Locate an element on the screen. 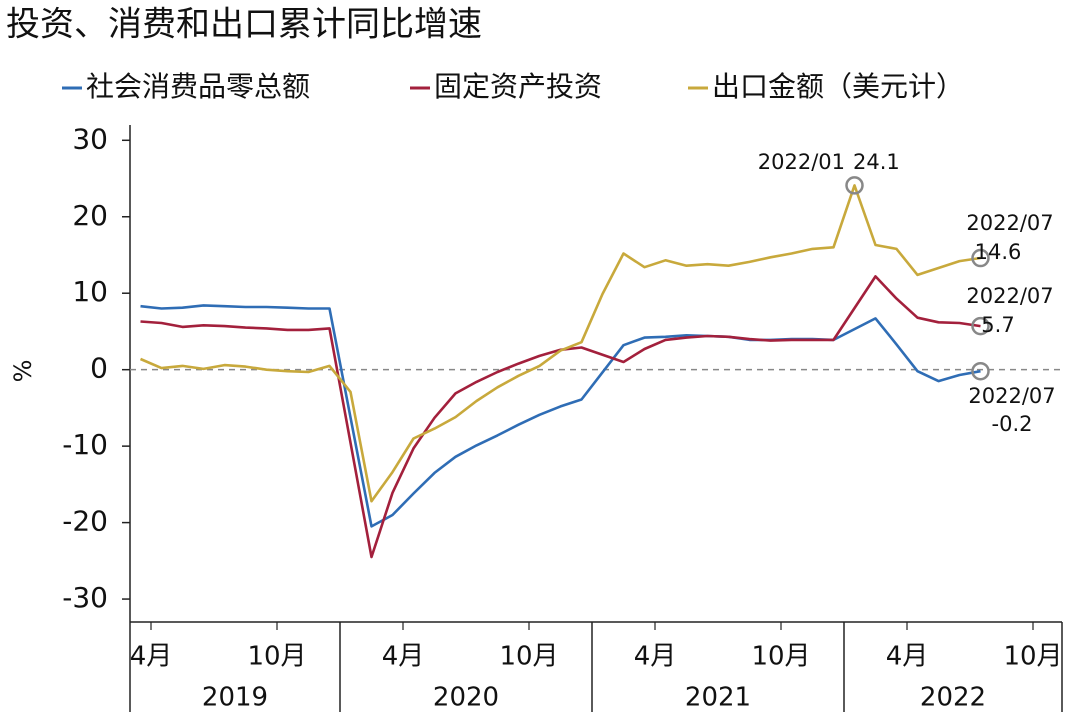 The image size is (1080, 718). annotation-value: 5.7 is located at coordinates (997, 325).